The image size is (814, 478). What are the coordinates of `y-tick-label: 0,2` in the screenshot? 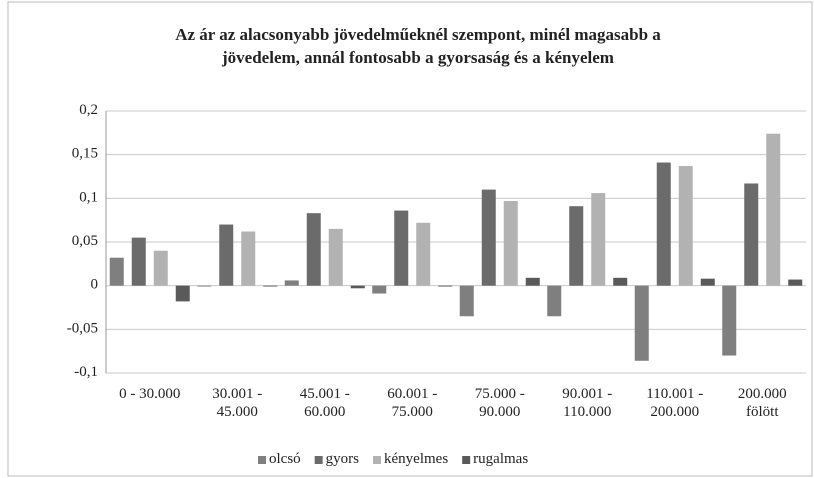 It's located at (88, 110).